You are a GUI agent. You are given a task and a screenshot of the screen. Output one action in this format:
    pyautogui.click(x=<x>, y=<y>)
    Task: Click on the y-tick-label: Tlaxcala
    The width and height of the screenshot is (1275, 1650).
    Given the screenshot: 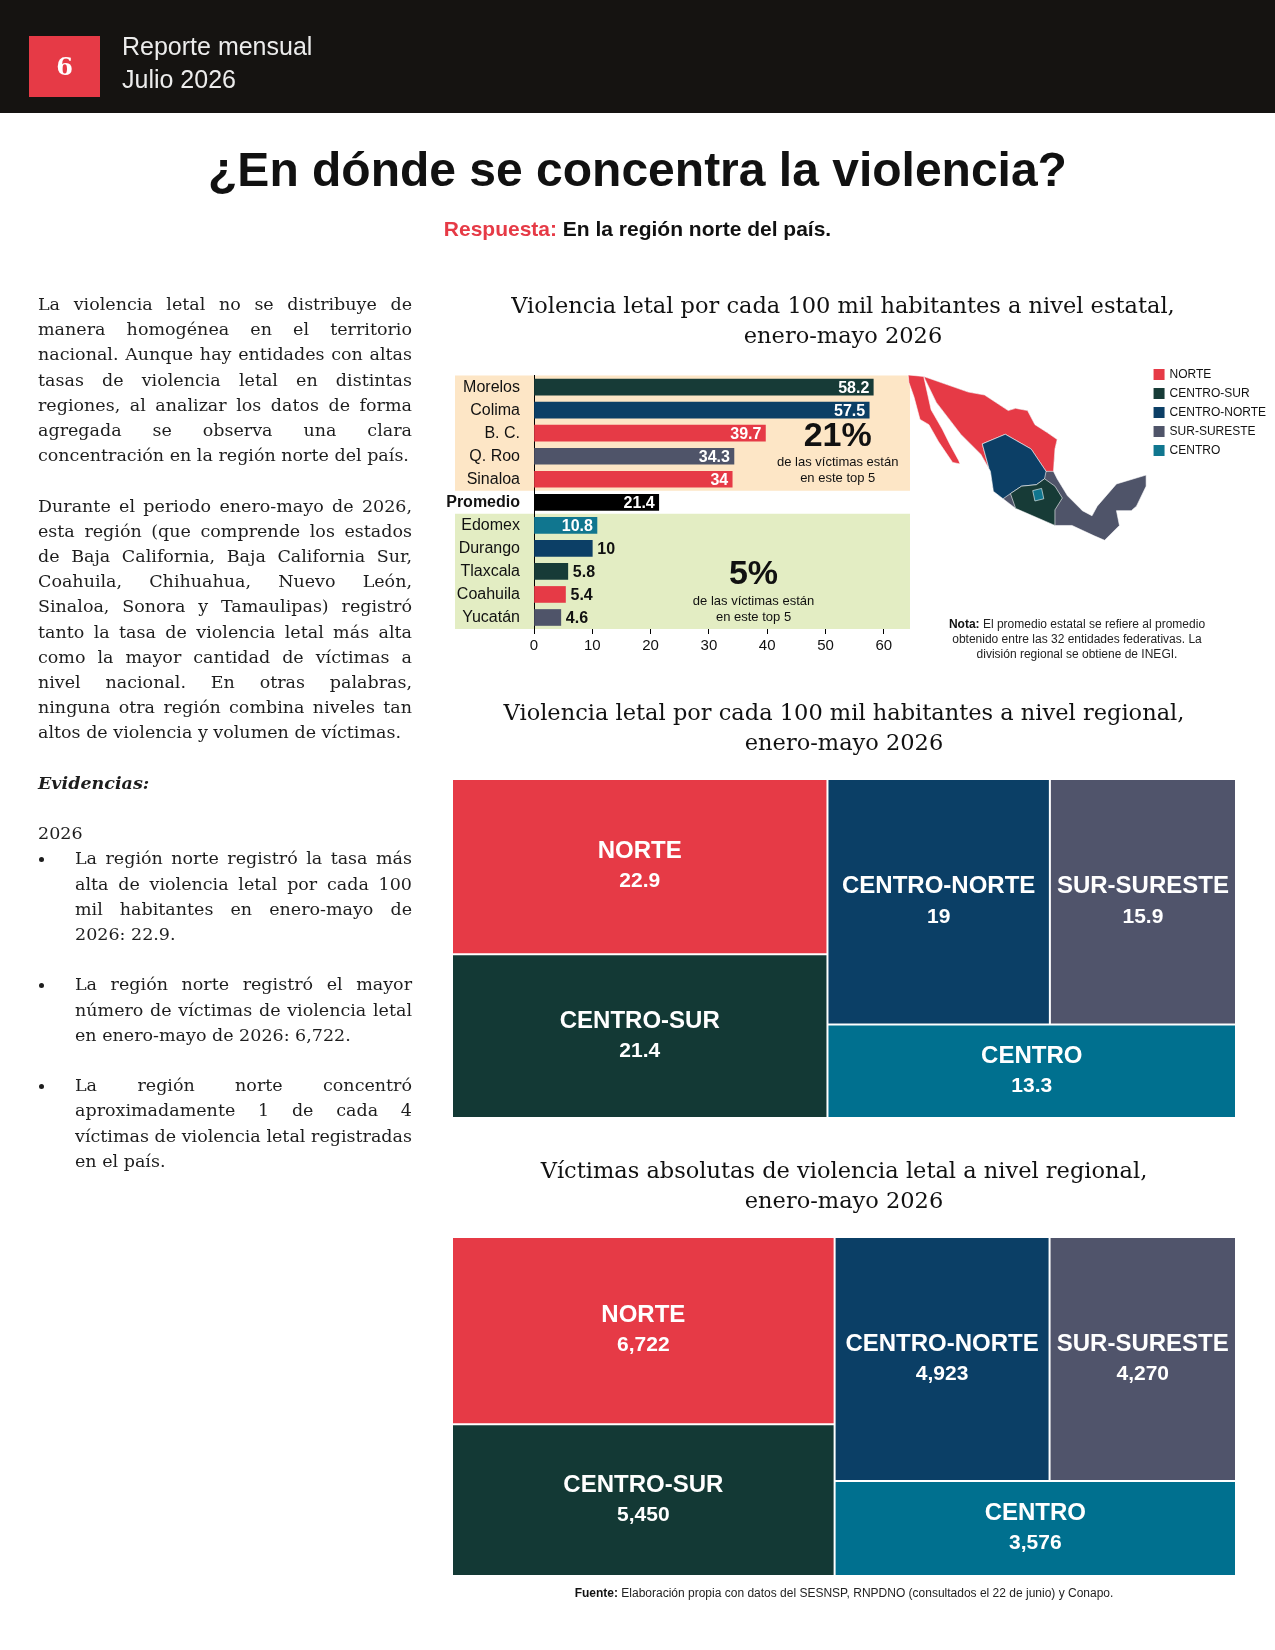 What is the action you would take?
    pyautogui.click(x=490, y=570)
    